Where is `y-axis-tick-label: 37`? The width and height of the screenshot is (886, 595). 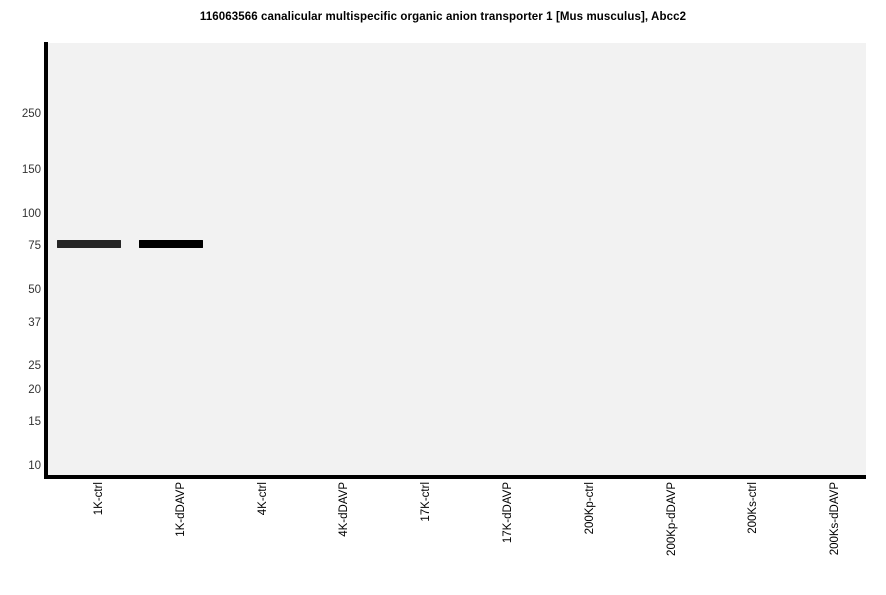
y-axis-tick-label: 37 is located at coordinates (34, 322).